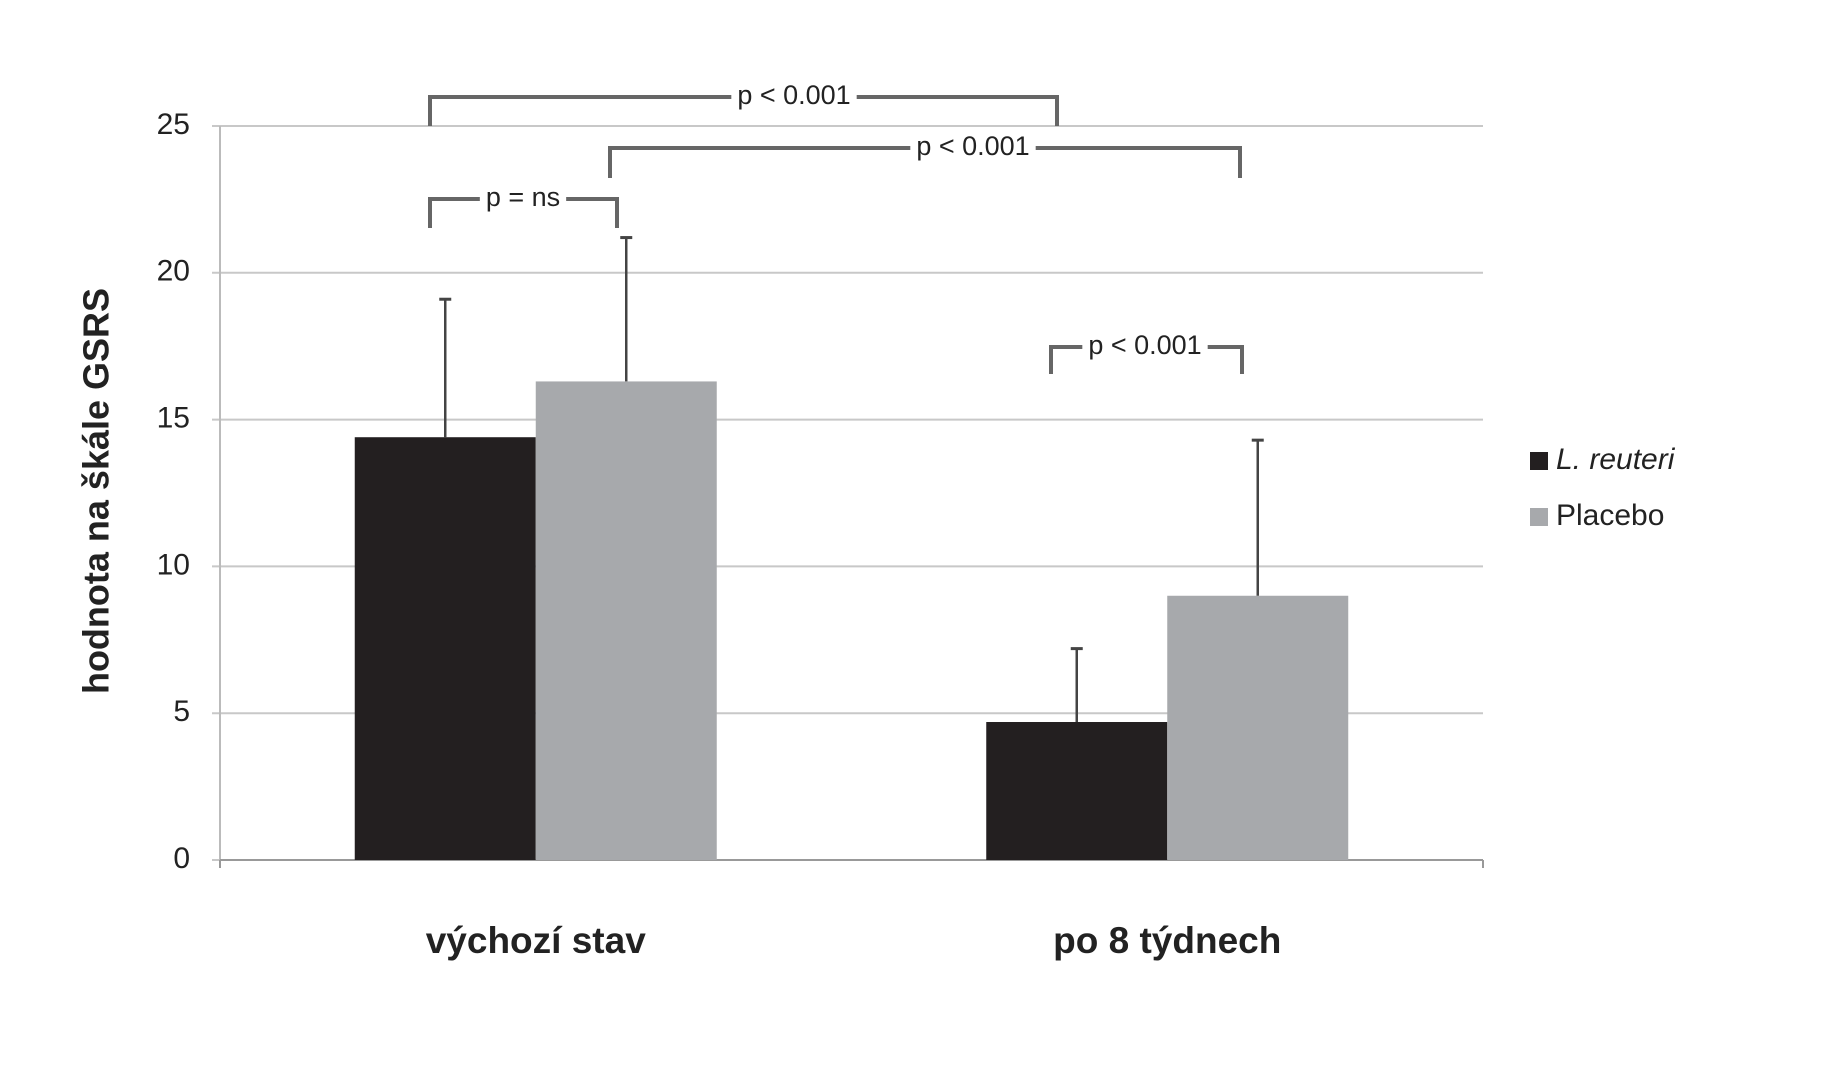 The height and width of the screenshot is (1080, 1822). Describe the element at coordinates (1616, 459) in the screenshot. I see `legend-label: L. reuteri` at that location.